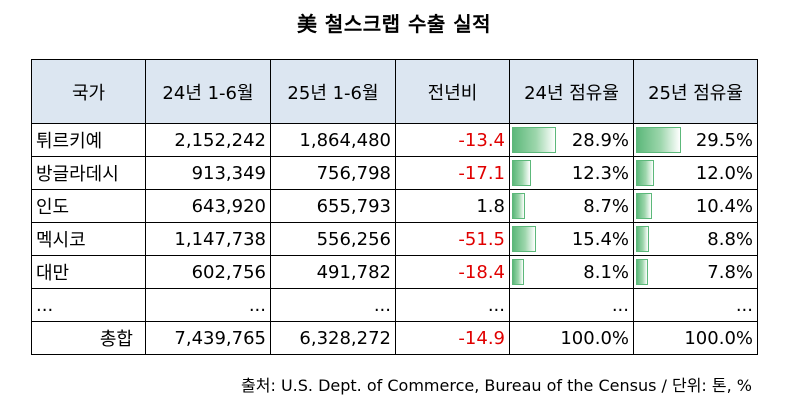  What do you see at coordinates (394, 24) in the screenshot?
I see `page-title: 美 철스크랩 수출 실적` at bounding box center [394, 24].